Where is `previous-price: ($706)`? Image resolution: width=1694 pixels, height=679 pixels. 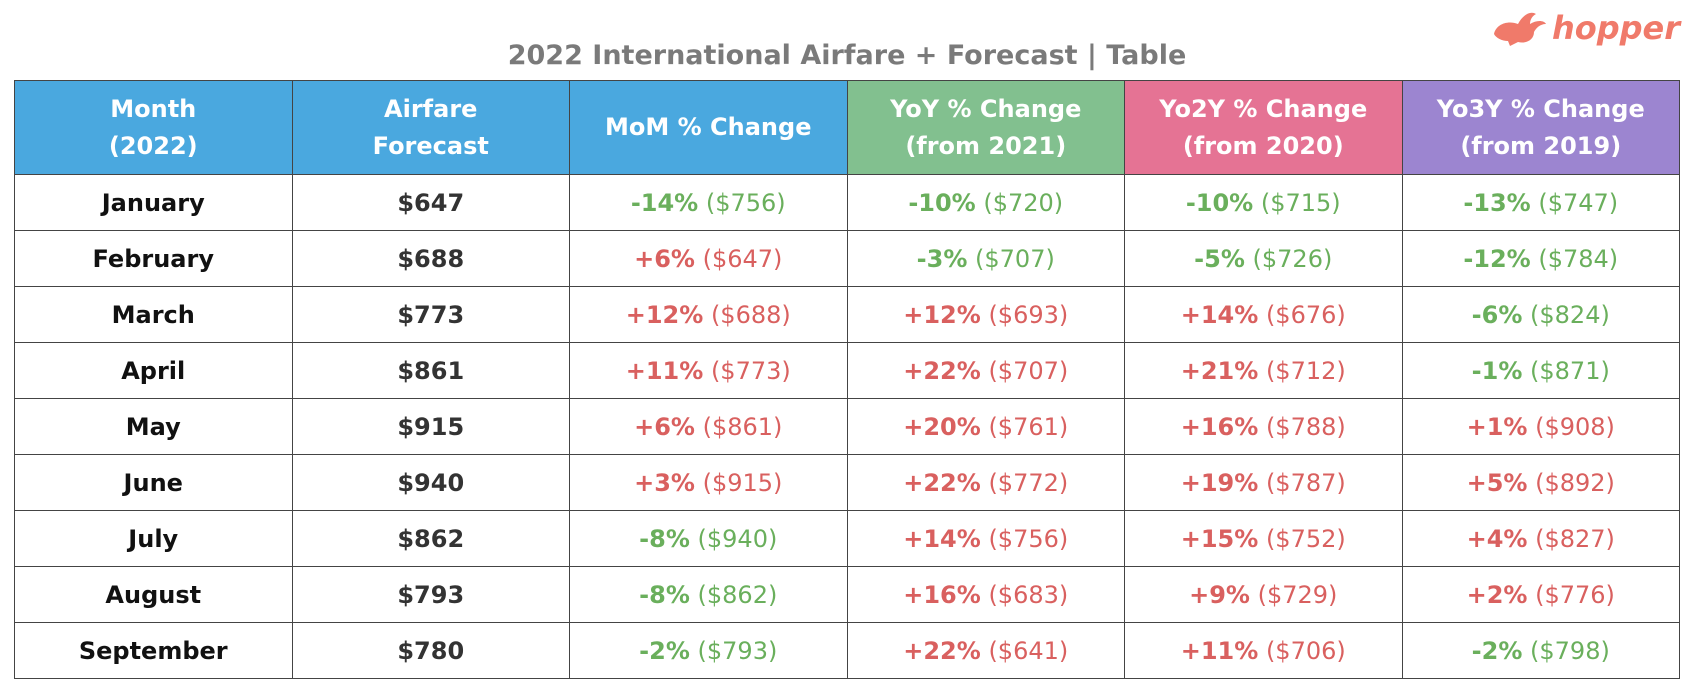 previous-price: ($706) is located at coordinates (1305, 650).